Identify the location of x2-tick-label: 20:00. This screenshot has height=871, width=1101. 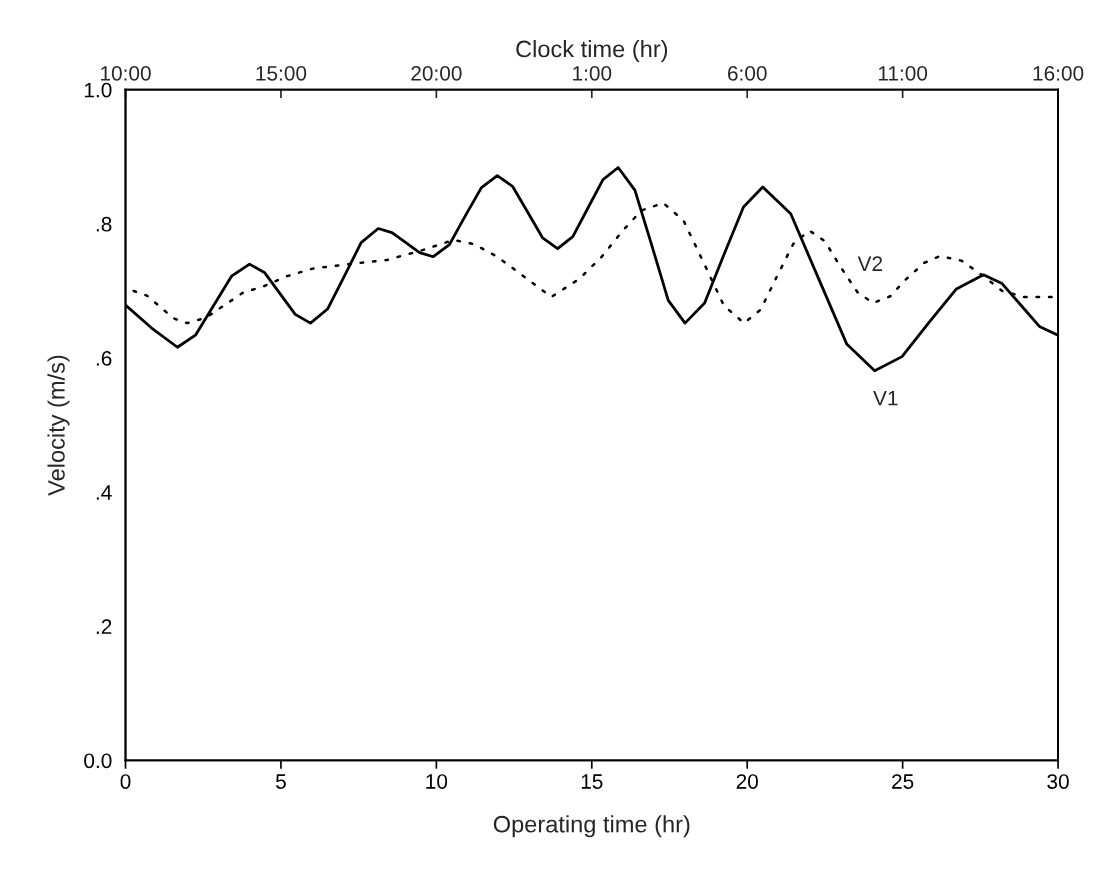
(436, 73).